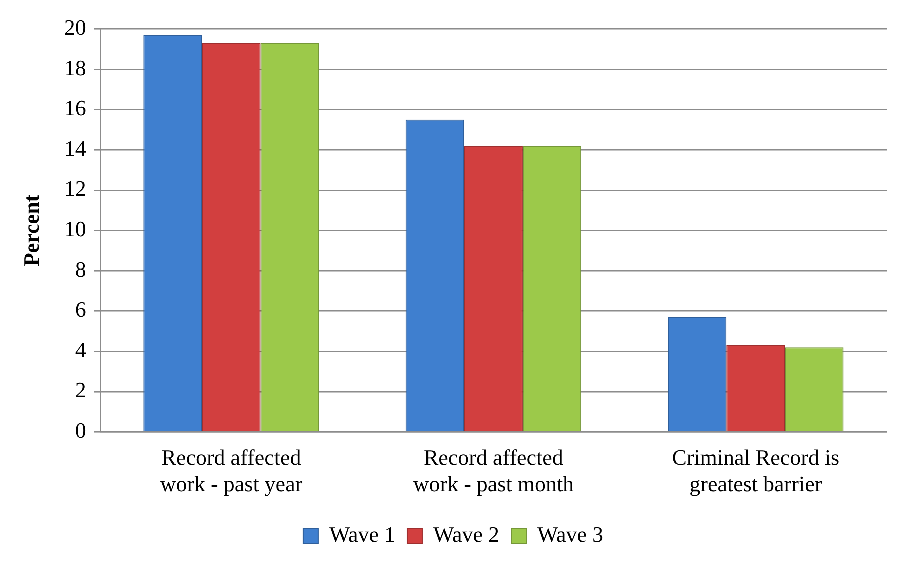 The height and width of the screenshot is (565, 901). What do you see at coordinates (80, 349) in the screenshot?
I see `y-tick-label: 4` at bounding box center [80, 349].